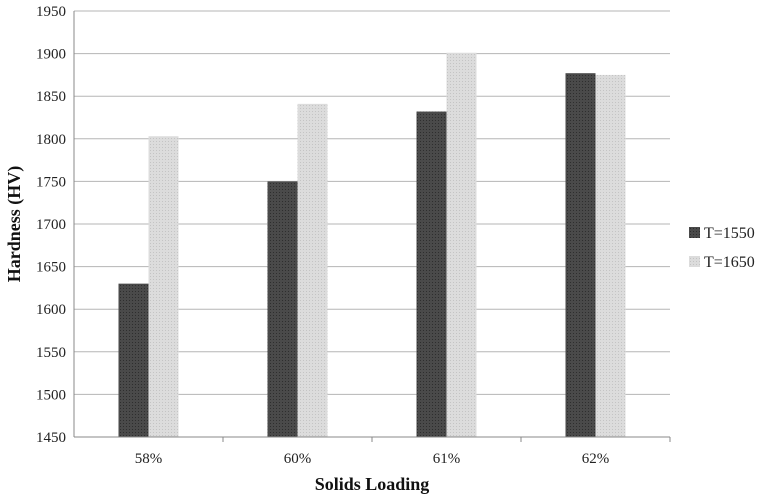 This screenshot has width=766, height=497. Describe the element at coordinates (51, 438) in the screenshot. I see `y-tick-label: 1450` at that location.